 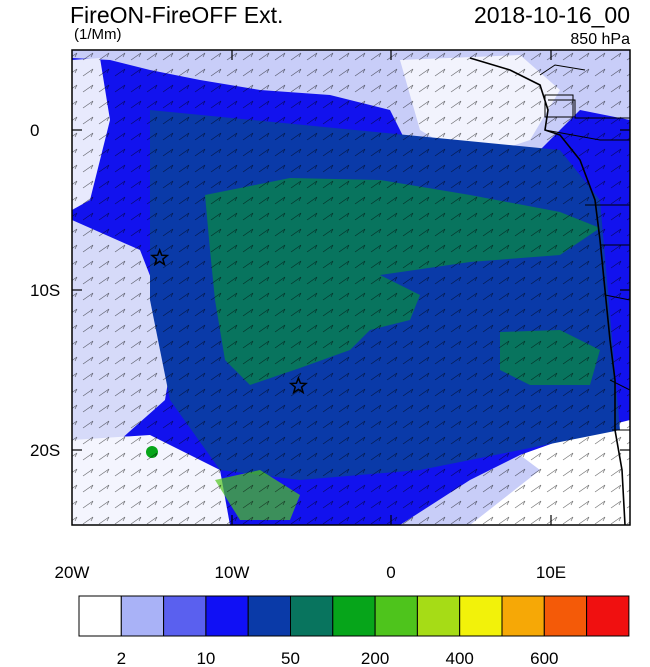 I want to click on colorbar, so click(x=354, y=616).